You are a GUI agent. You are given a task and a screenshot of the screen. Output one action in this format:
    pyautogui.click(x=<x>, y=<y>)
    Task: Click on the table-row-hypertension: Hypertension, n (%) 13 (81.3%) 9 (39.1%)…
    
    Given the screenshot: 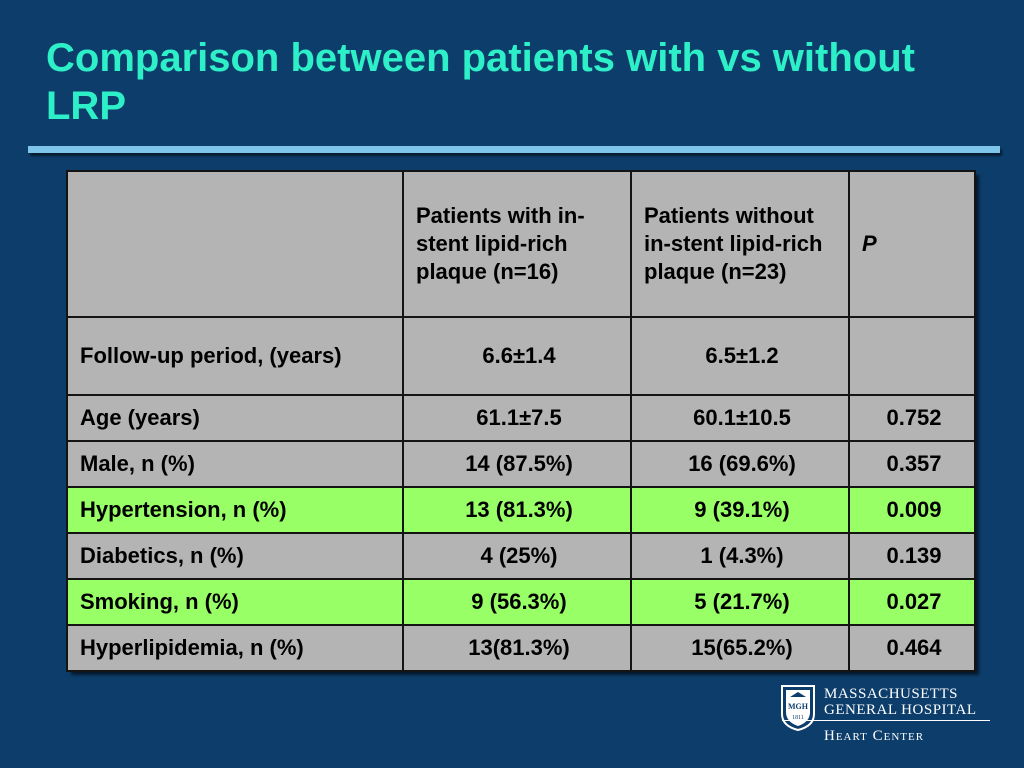 What is the action you would take?
    pyautogui.click(x=521, y=510)
    